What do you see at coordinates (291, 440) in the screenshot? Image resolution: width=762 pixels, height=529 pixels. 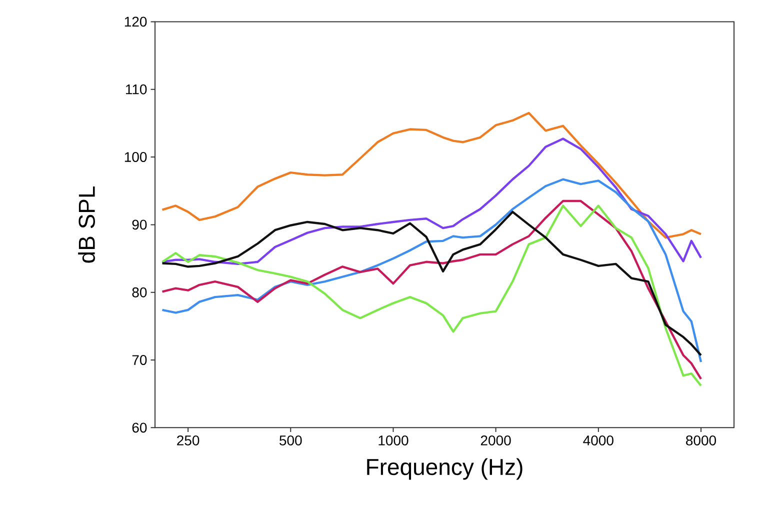 I see `x-tick-label: 500` at bounding box center [291, 440].